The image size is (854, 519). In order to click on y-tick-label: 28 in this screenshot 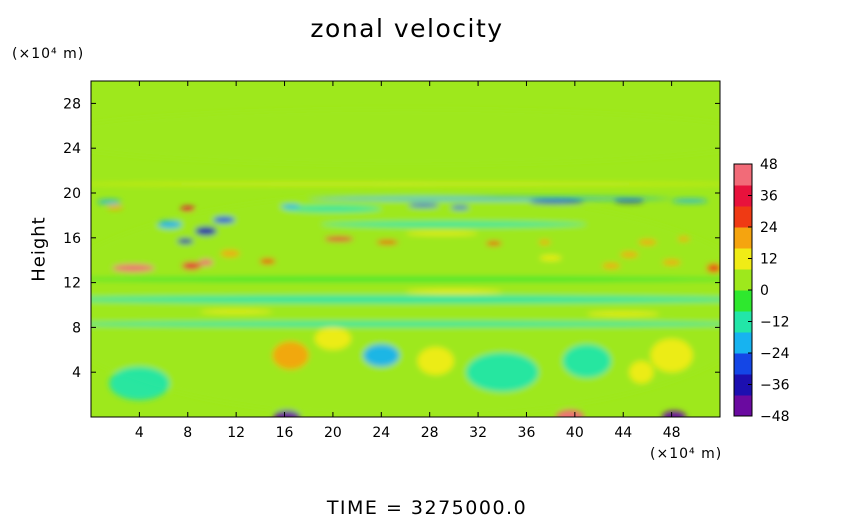, I will do `click(72, 104)`.